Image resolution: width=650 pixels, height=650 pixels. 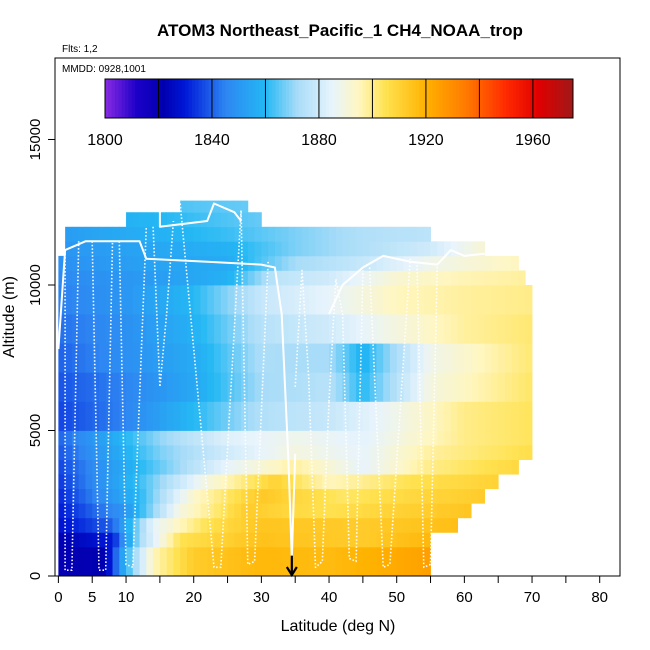 What do you see at coordinates (338, 626) in the screenshot?
I see `x-axis-label: Latitude (deg N)` at bounding box center [338, 626].